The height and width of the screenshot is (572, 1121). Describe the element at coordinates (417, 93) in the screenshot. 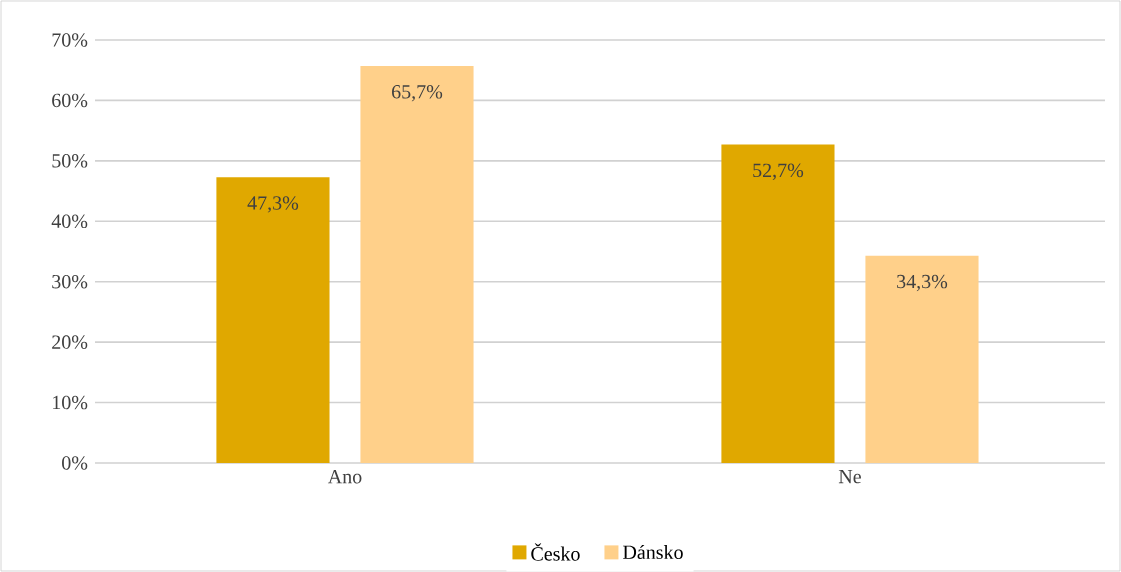

I see `data-label: 65,7%` at that location.